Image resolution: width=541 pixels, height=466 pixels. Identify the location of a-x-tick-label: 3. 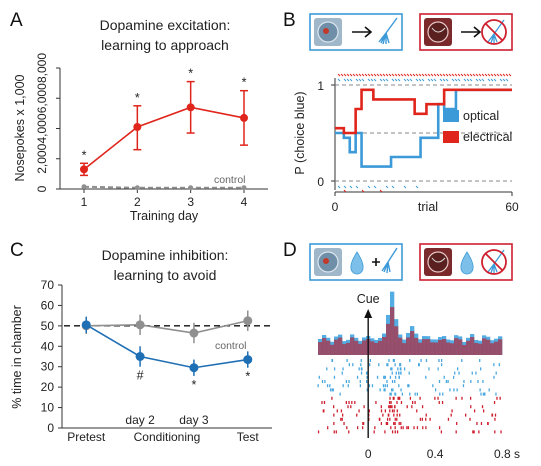
(190, 202).